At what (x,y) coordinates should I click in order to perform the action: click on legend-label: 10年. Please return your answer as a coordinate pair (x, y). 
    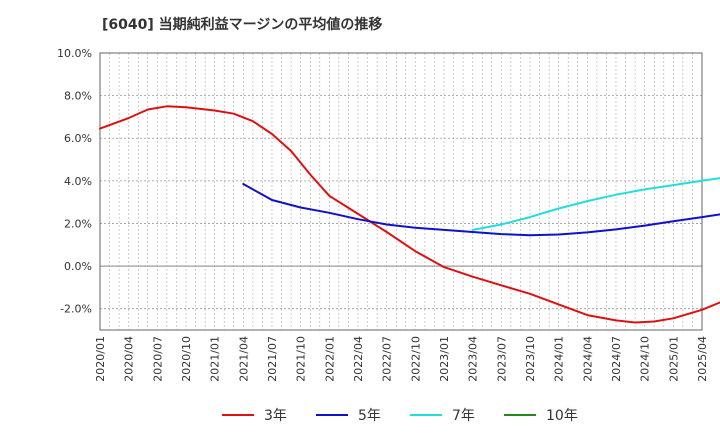
    Looking at the image, I should click on (562, 416).